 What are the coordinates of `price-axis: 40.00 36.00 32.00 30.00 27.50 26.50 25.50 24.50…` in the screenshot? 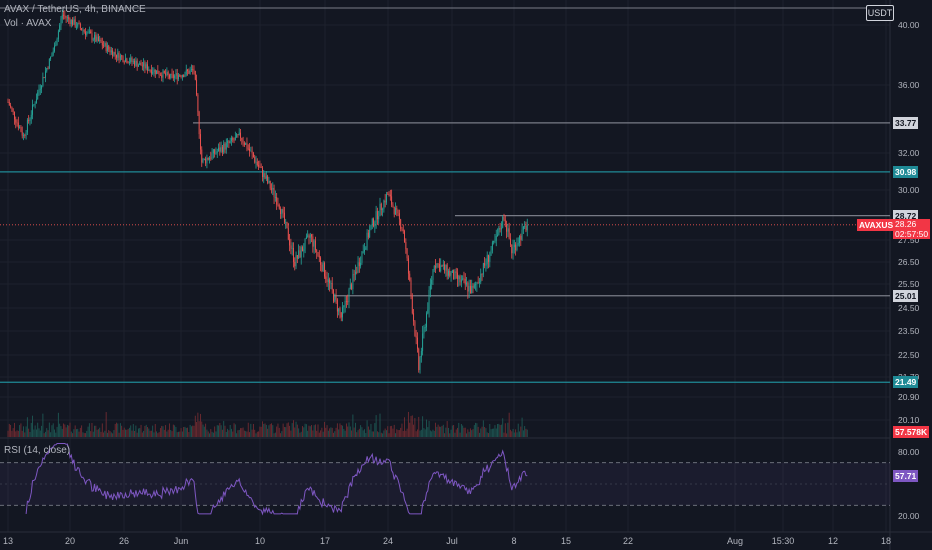 It's located at (909, 270).